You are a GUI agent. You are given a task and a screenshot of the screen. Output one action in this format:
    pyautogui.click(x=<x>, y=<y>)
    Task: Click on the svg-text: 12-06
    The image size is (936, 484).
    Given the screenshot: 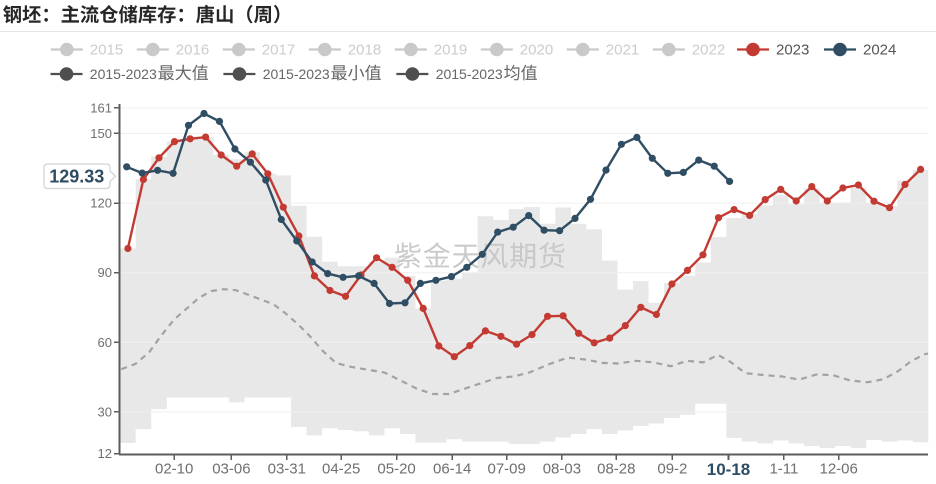 What is the action you would take?
    pyautogui.click(x=839, y=469)
    